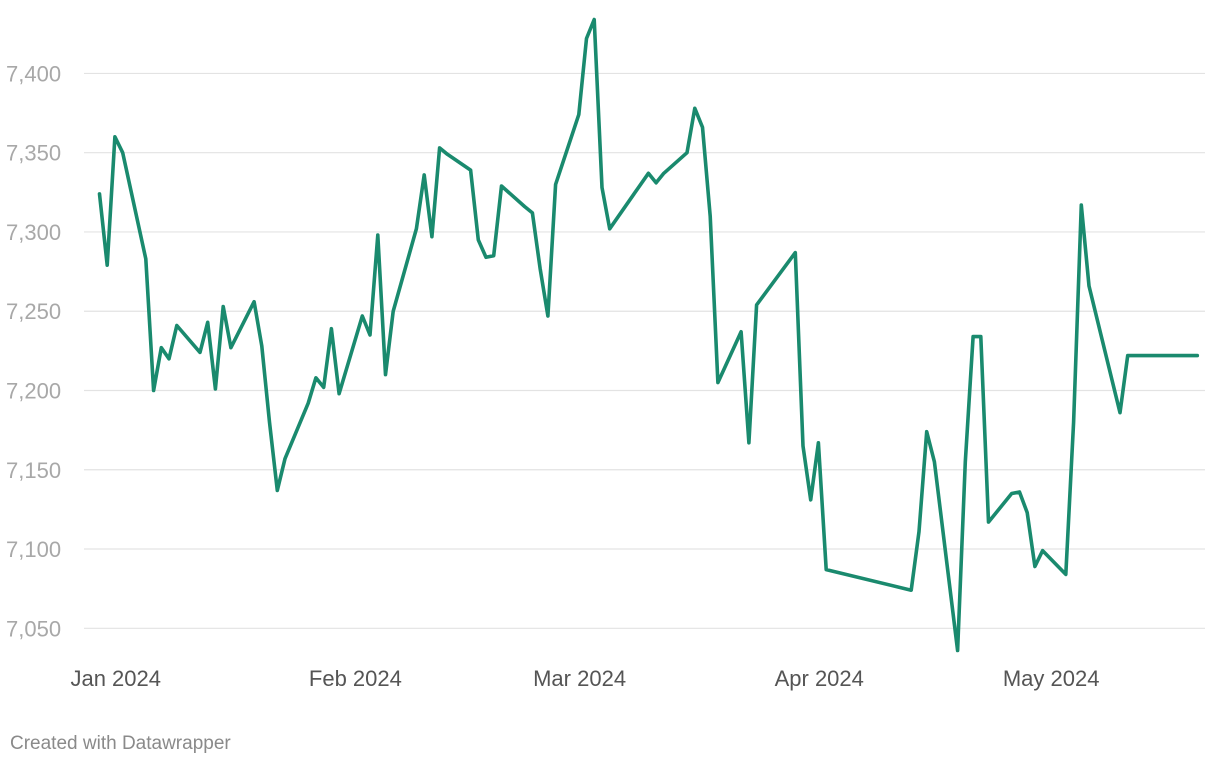 The height and width of the screenshot is (768, 1220). Describe the element at coordinates (819, 678) in the screenshot. I see `x-tick-label: Apr 2024` at that location.